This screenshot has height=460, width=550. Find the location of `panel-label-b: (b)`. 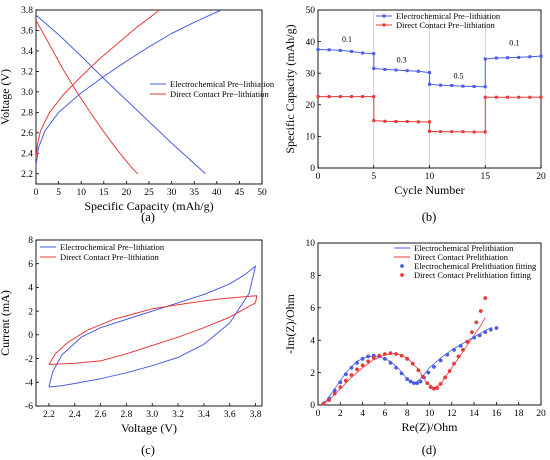

panel-label-b: (b) is located at coordinates (429, 217).